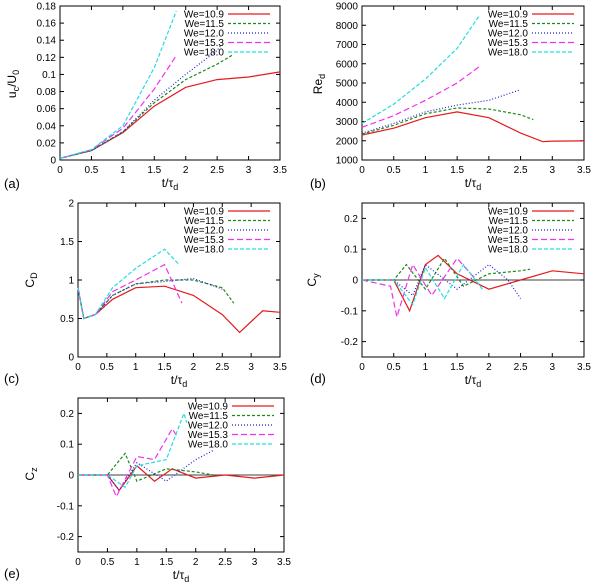  Describe the element at coordinates (31, 474) in the screenshot. I see `y-axis-label: Cz` at that location.